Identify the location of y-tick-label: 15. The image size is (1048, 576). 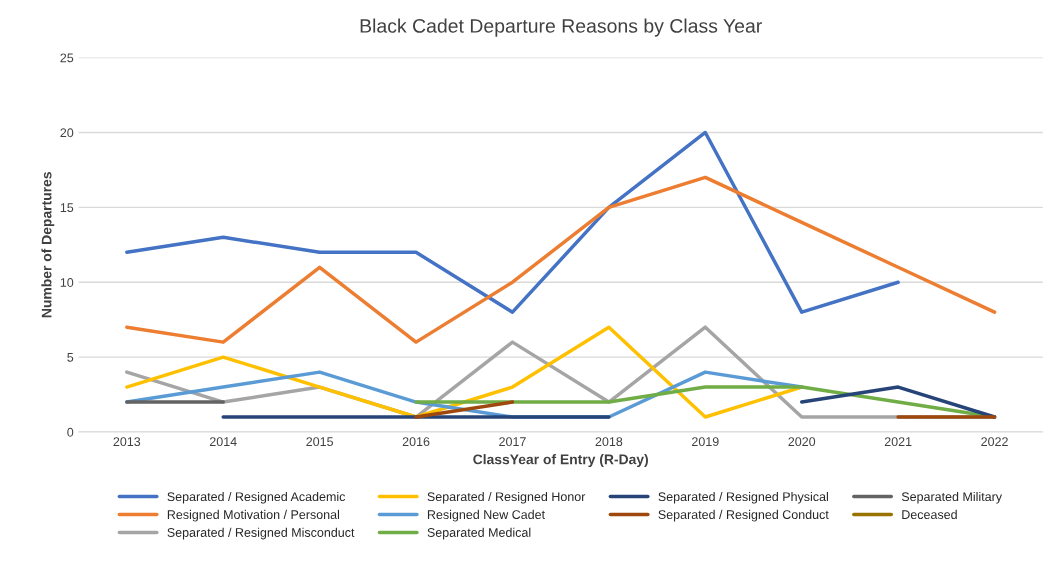
(67, 208).